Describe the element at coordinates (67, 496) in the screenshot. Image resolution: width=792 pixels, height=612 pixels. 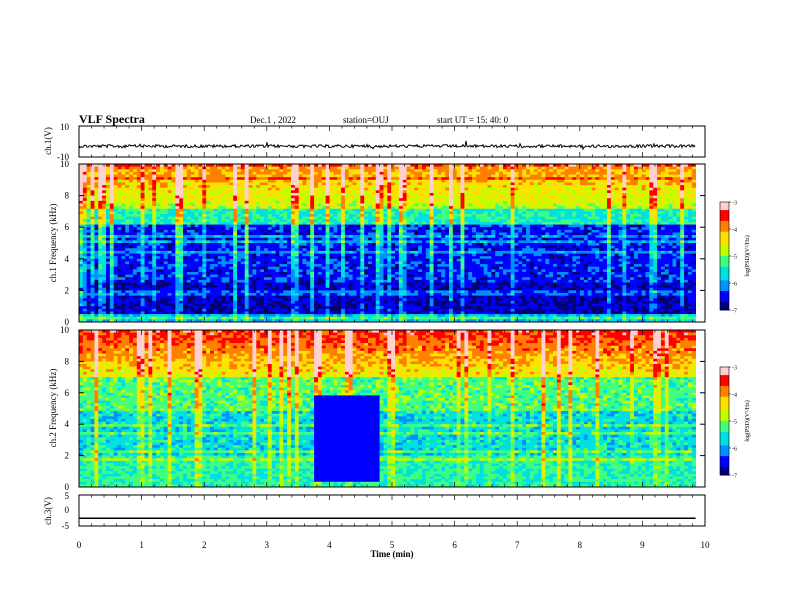
I see `ch3-ytick-top: 5` at that location.